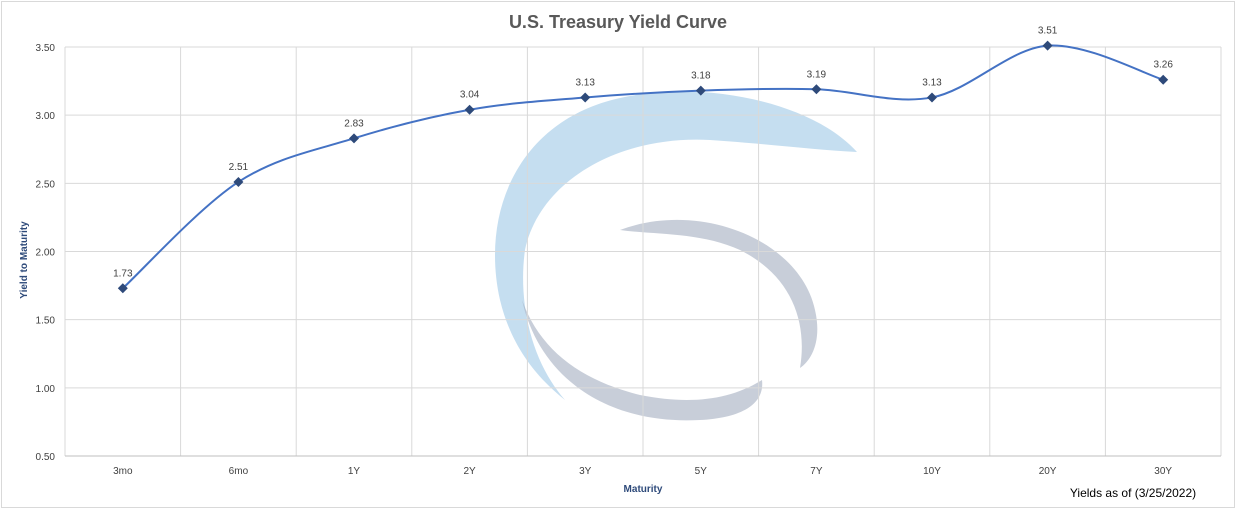 The height and width of the screenshot is (511, 1238). I want to click on data-label: 3.19, so click(817, 74).